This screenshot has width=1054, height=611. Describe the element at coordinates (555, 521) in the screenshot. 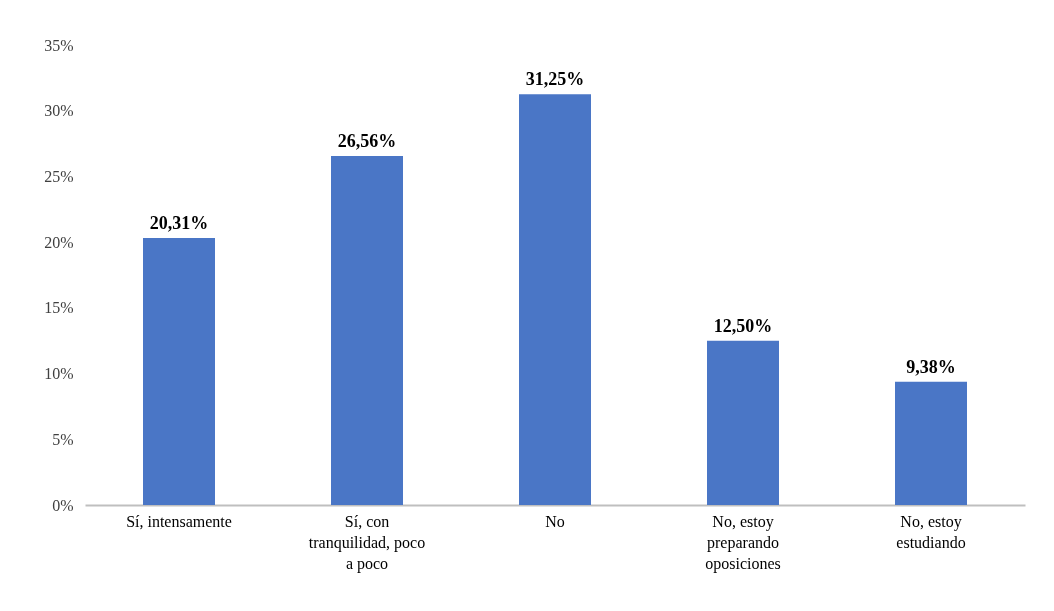

I see `x-tick-label: No` at that location.